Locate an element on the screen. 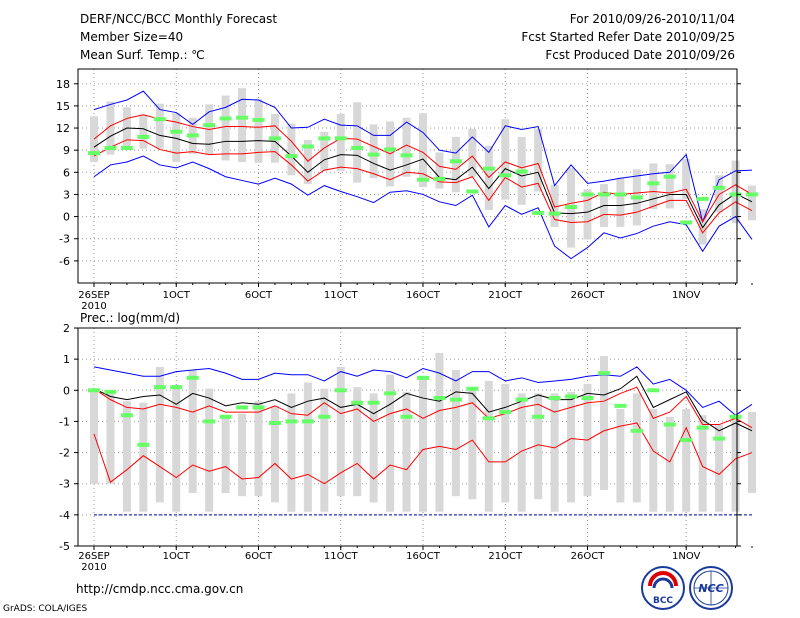  x-tick-label: 16OCT is located at coordinates (423, 556).